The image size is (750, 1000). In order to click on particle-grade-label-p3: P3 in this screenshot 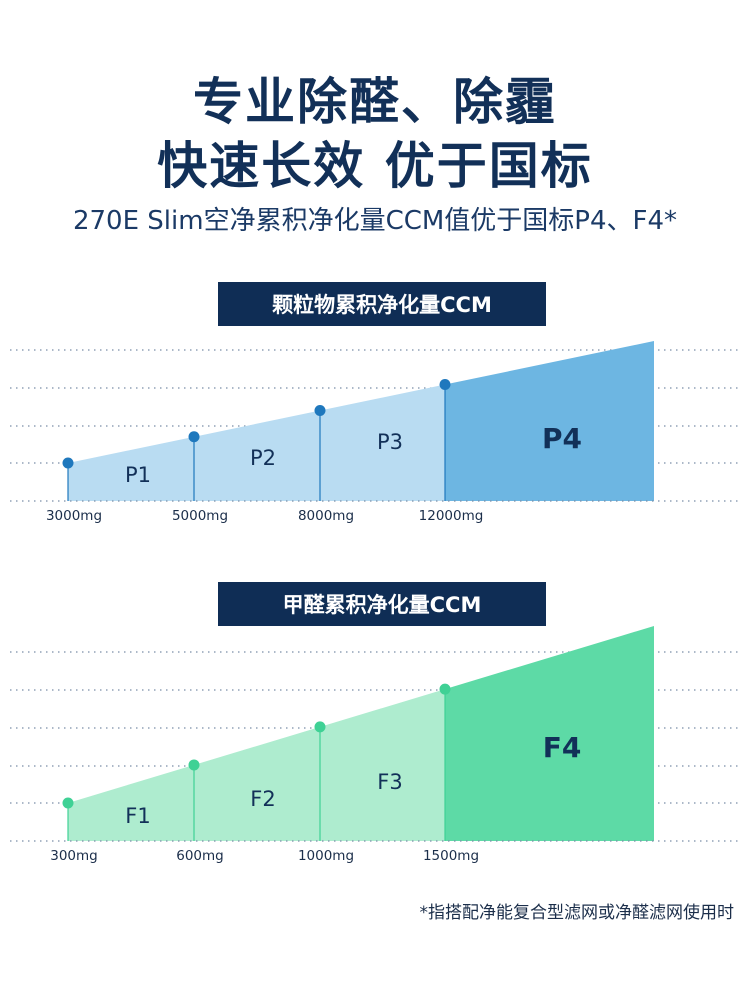, I will do `click(390, 442)`.